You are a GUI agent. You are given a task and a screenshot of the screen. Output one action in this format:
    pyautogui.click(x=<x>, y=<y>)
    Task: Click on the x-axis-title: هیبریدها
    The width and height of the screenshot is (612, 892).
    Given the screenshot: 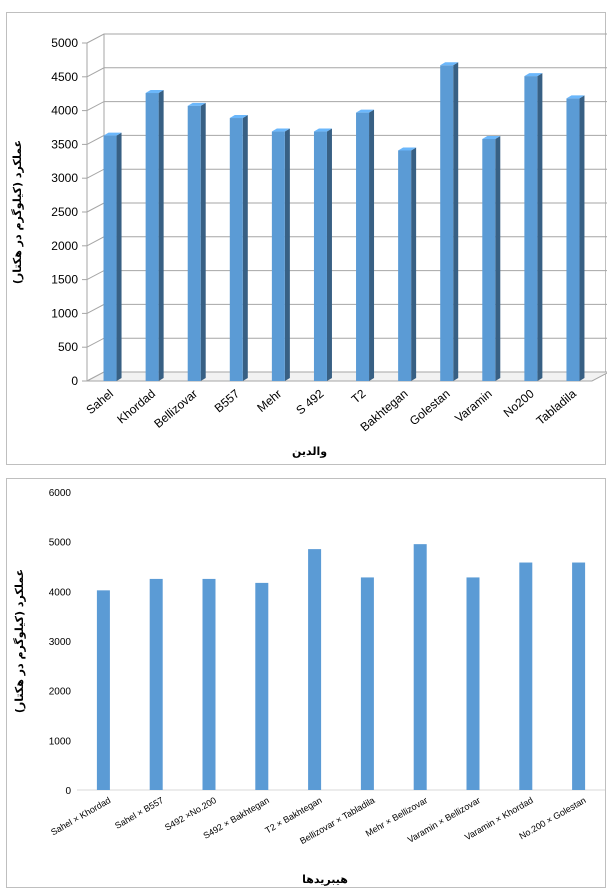 What is the action you would take?
    pyautogui.click(x=325, y=879)
    